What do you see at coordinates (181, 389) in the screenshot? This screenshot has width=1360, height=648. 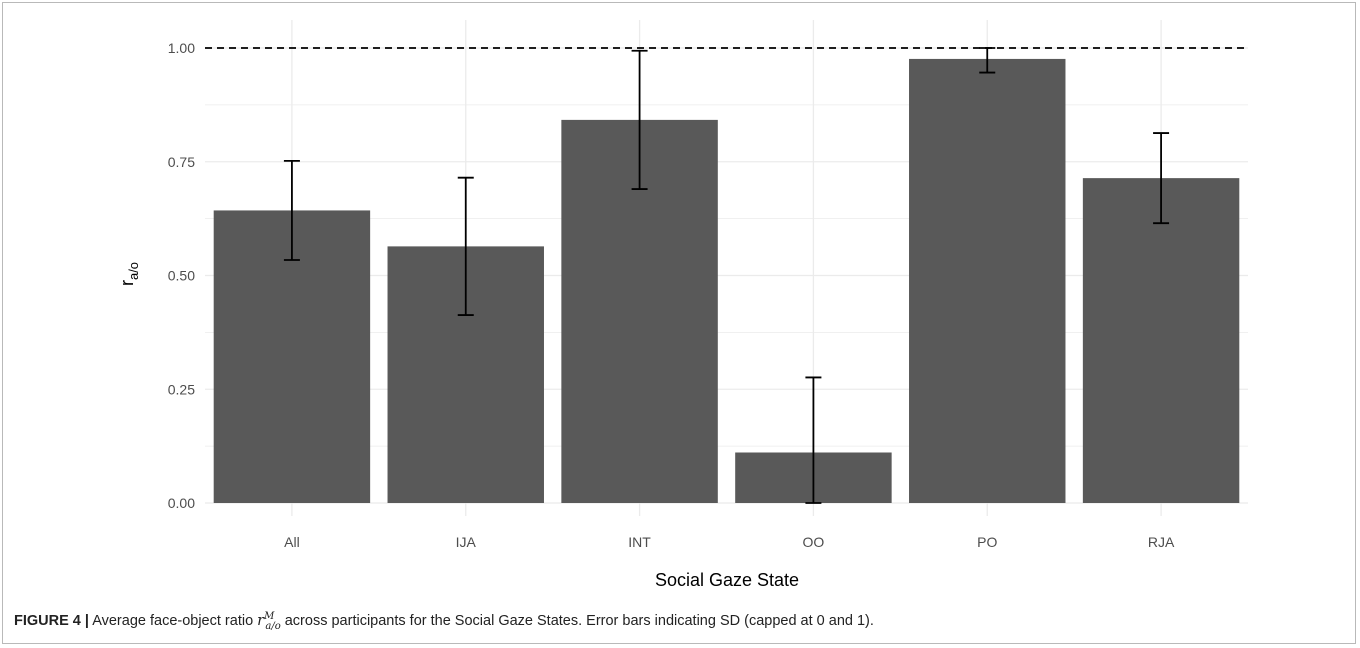 I see `y-tick-label: 0.25` at bounding box center [181, 389].